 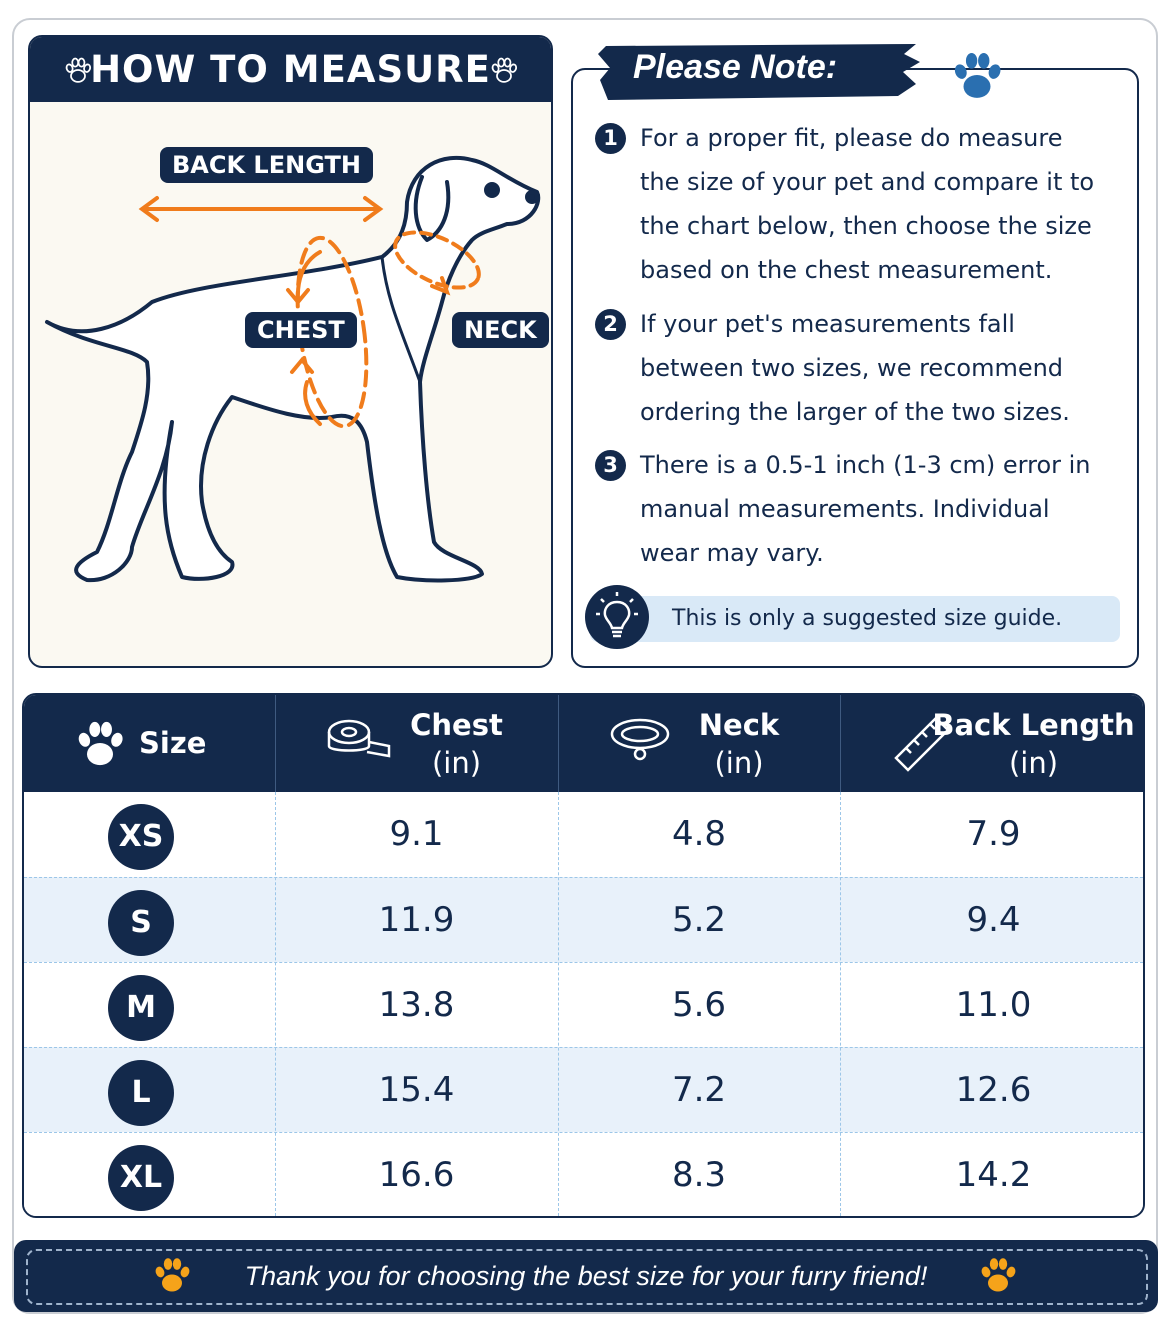 I want to click on table-header: Size Chest (in) Neck (in) Back Length (in), so click(x=583, y=743).